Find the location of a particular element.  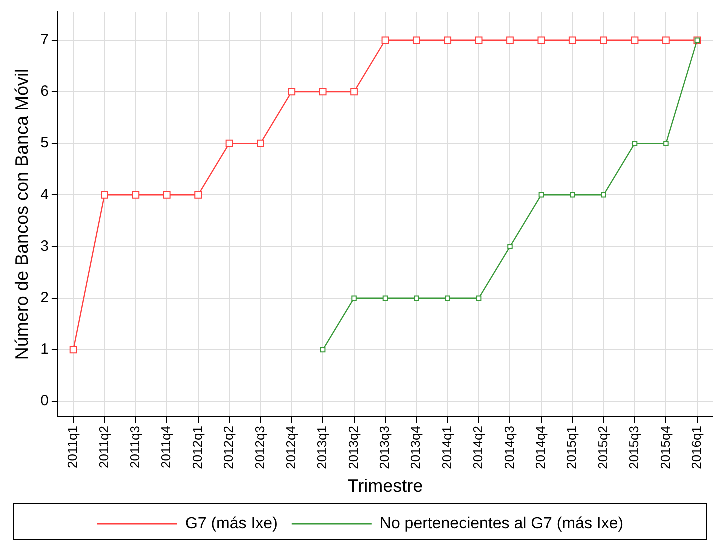

y-tick-label: 3 is located at coordinates (44, 246).